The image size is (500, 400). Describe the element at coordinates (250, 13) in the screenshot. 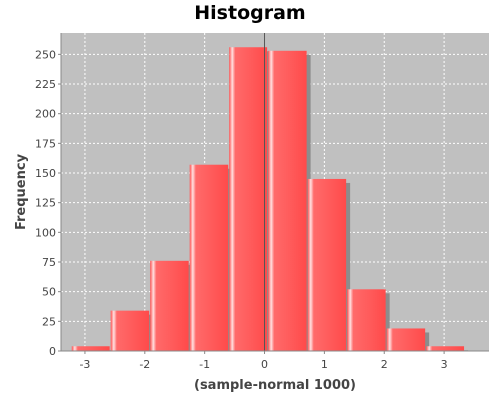

I see `chart-title: Histogram` at that location.